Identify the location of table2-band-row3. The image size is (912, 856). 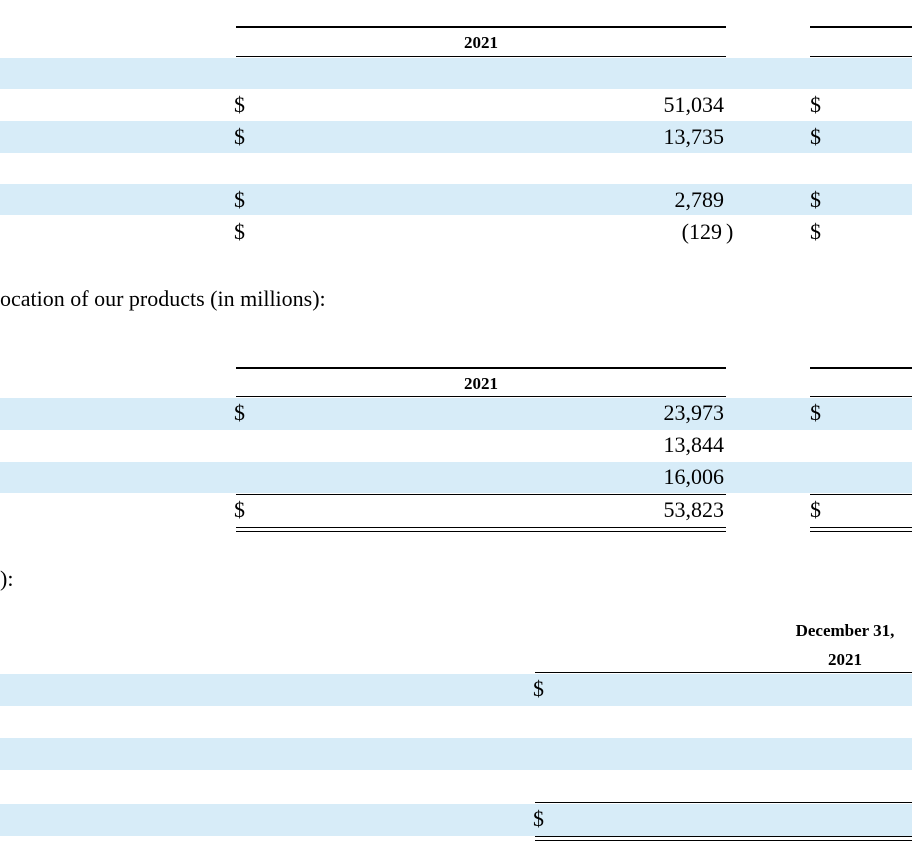
(456, 477).